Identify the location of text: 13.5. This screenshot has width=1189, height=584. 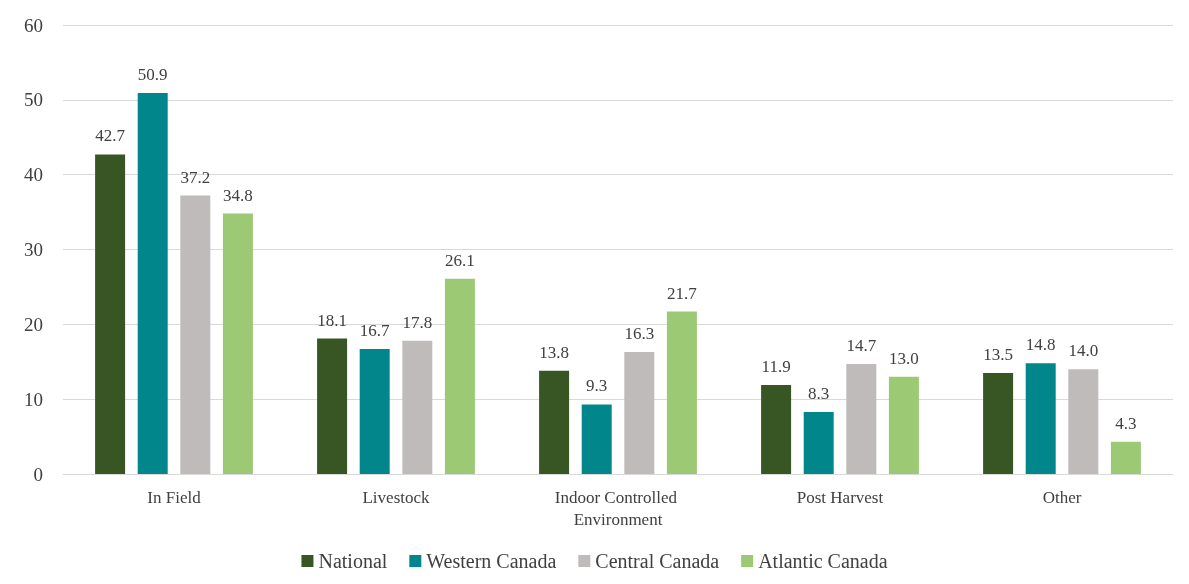
(998, 354).